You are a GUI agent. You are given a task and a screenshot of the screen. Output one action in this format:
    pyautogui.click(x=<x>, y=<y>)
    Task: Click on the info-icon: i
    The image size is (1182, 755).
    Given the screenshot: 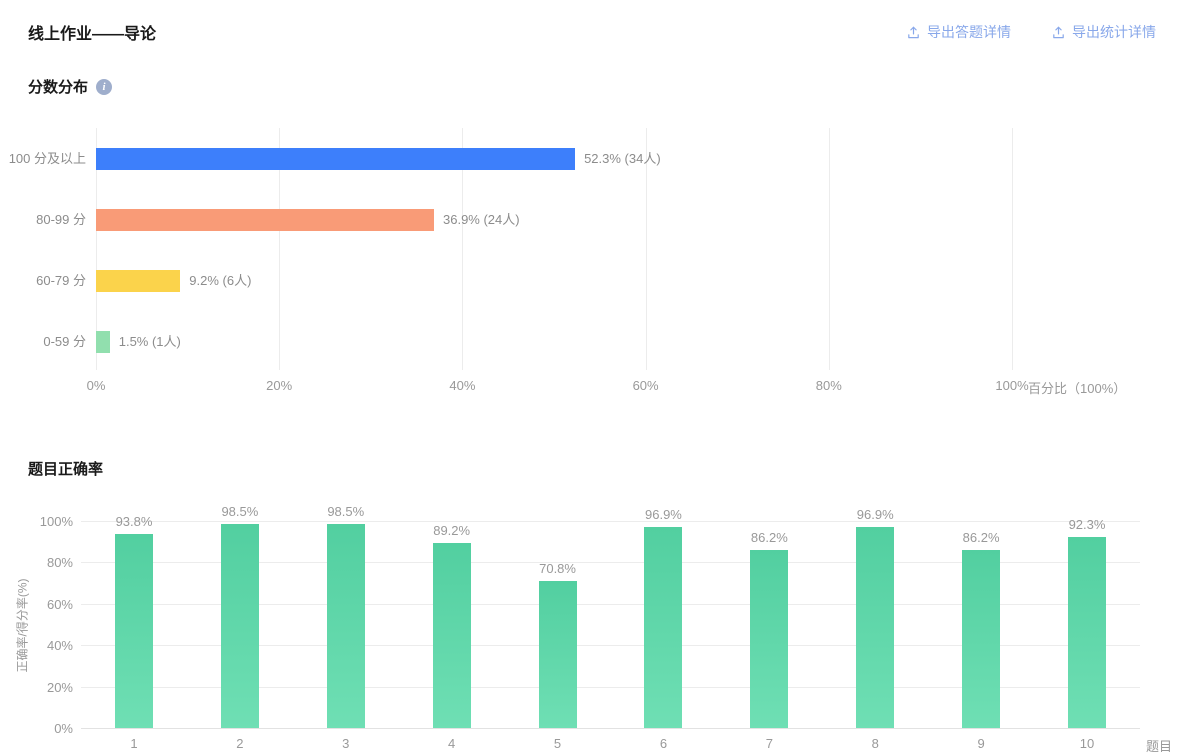 What is the action you would take?
    pyautogui.click(x=104, y=86)
    